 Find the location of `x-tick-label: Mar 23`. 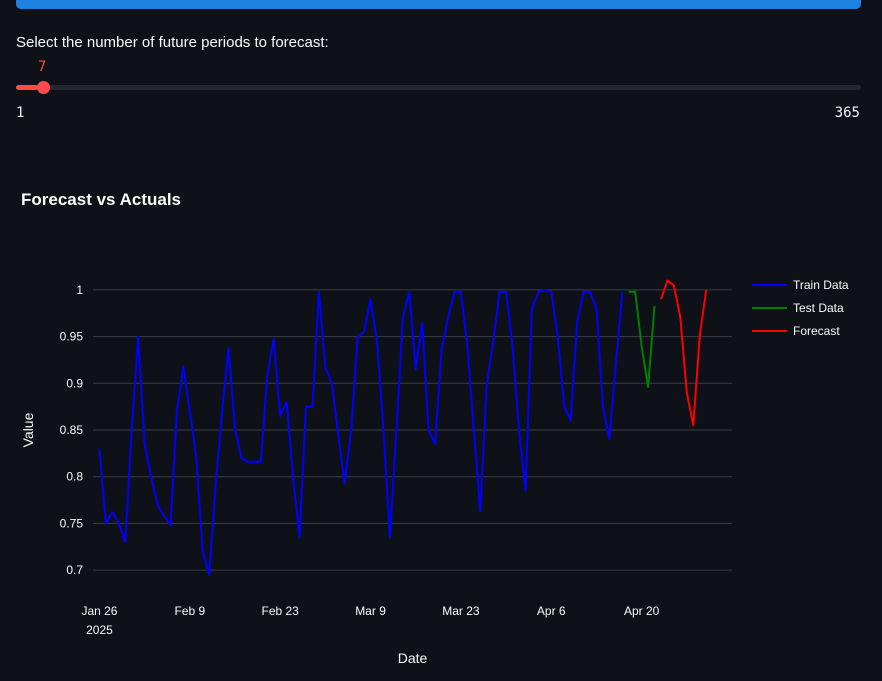

x-tick-label: Mar 23 is located at coordinates (461, 611).